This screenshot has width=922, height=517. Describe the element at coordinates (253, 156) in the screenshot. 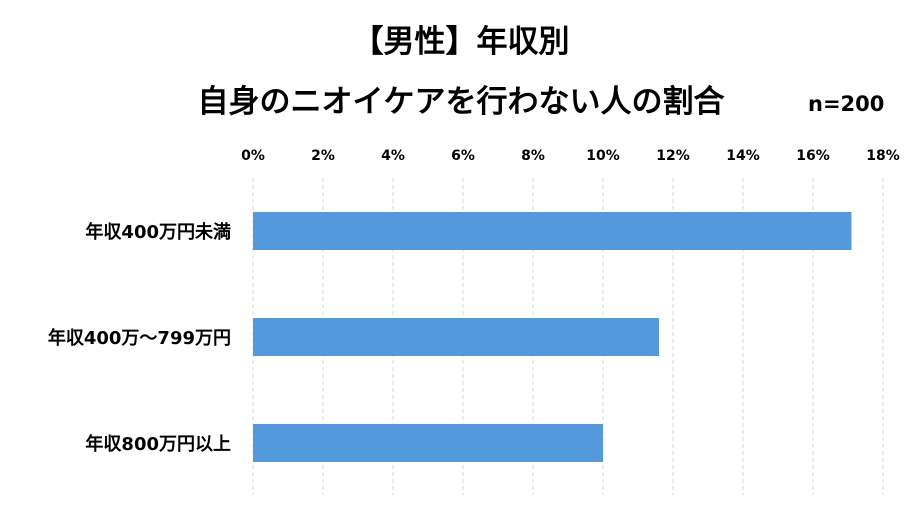

I see `x-tick-label: 0%` at that location.